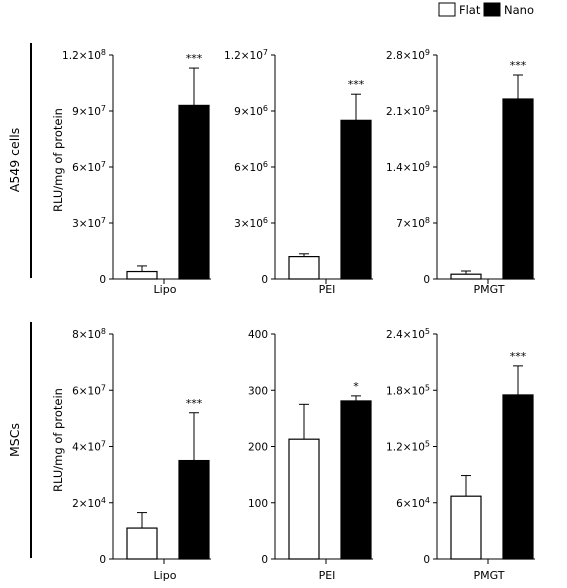 The image size is (567, 588). Describe the element at coordinates (447, 9) in the screenshot. I see `legend-swatch-flat` at that location.